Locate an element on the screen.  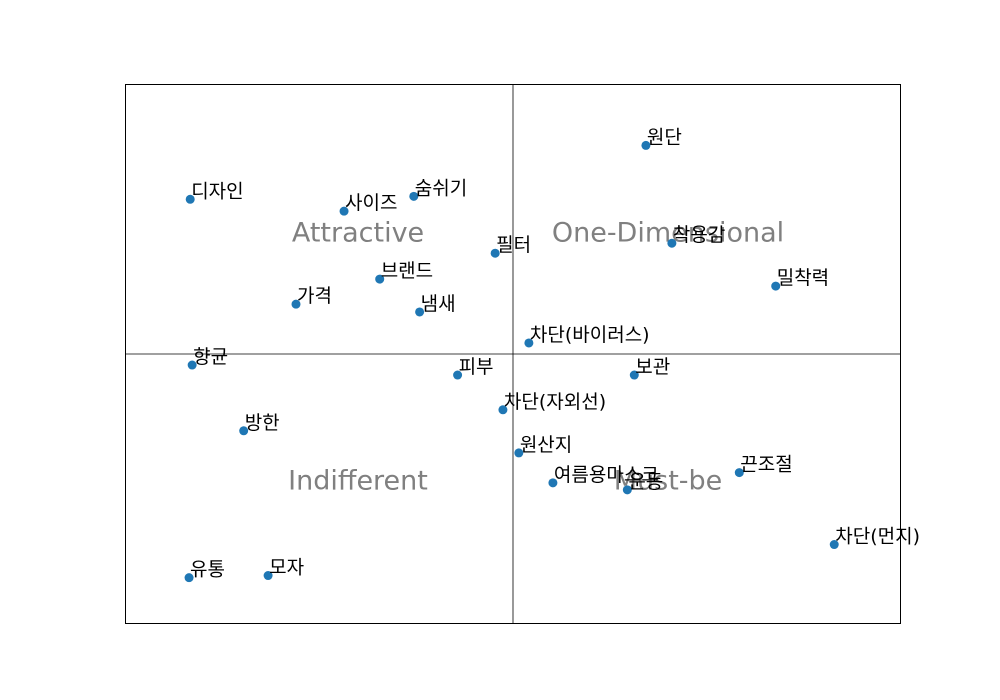
point-label: 운동 is located at coordinates (645, 482).